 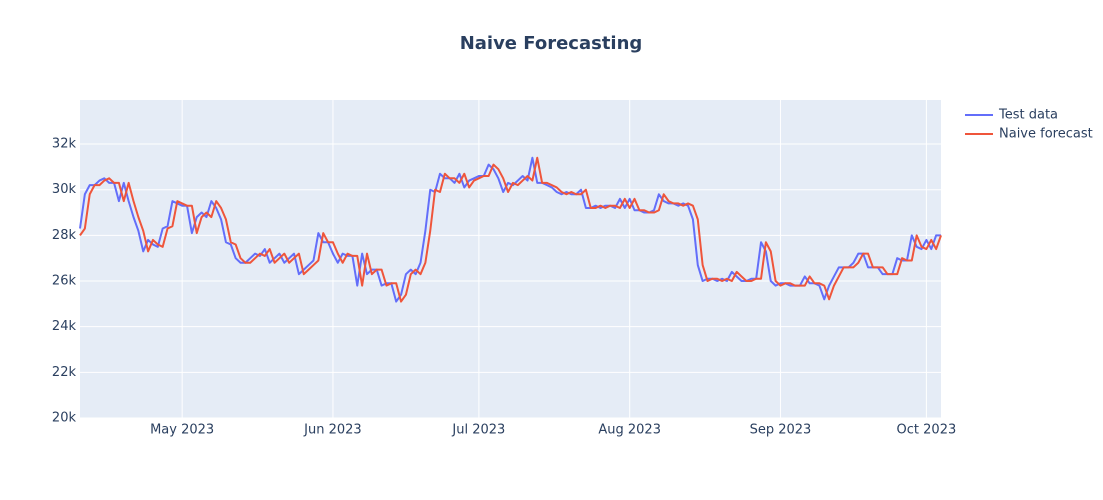 What do you see at coordinates (551, 43) in the screenshot?
I see `chart-title: Naive Forecasting` at bounding box center [551, 43].